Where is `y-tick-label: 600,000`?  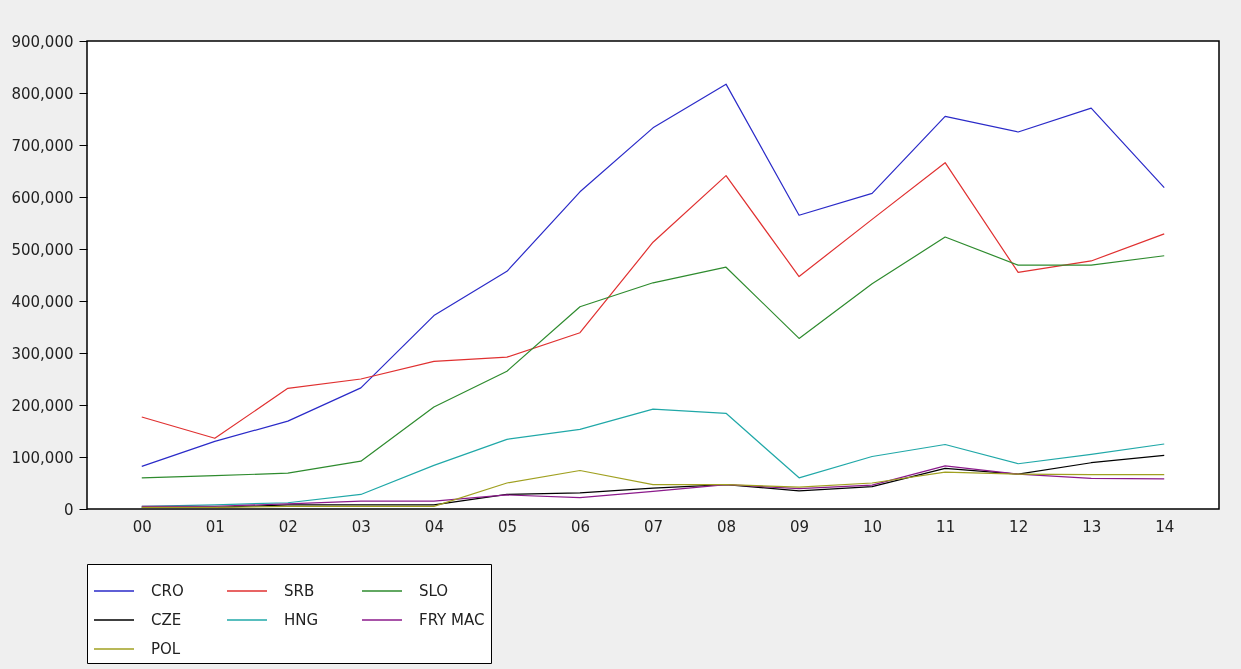 y-tick-label: 600,000 is located at coordinates (42, 197).